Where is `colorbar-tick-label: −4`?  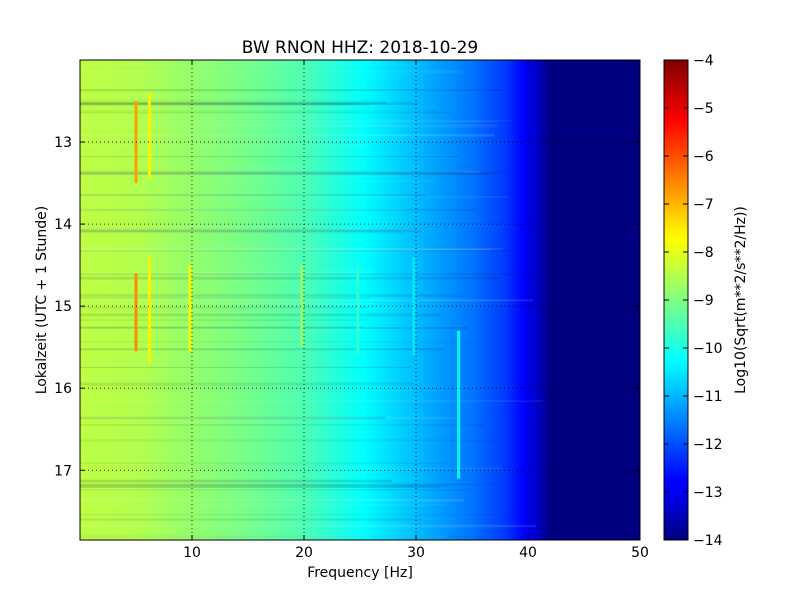
colorbar-tick-label: −4 is located at coordinates (703, 61).